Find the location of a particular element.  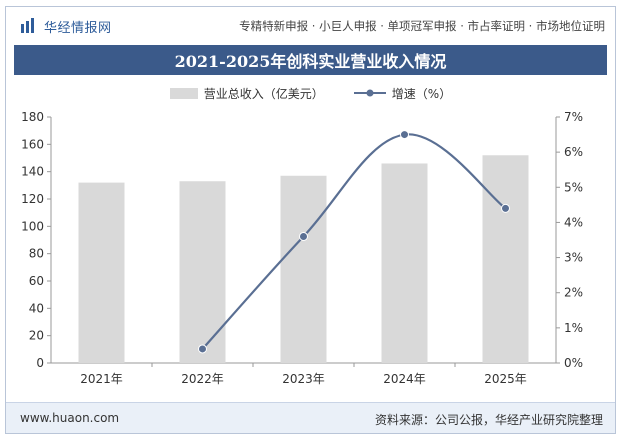

y-left-tick-label: 180 is located at coordinates (32, 117).